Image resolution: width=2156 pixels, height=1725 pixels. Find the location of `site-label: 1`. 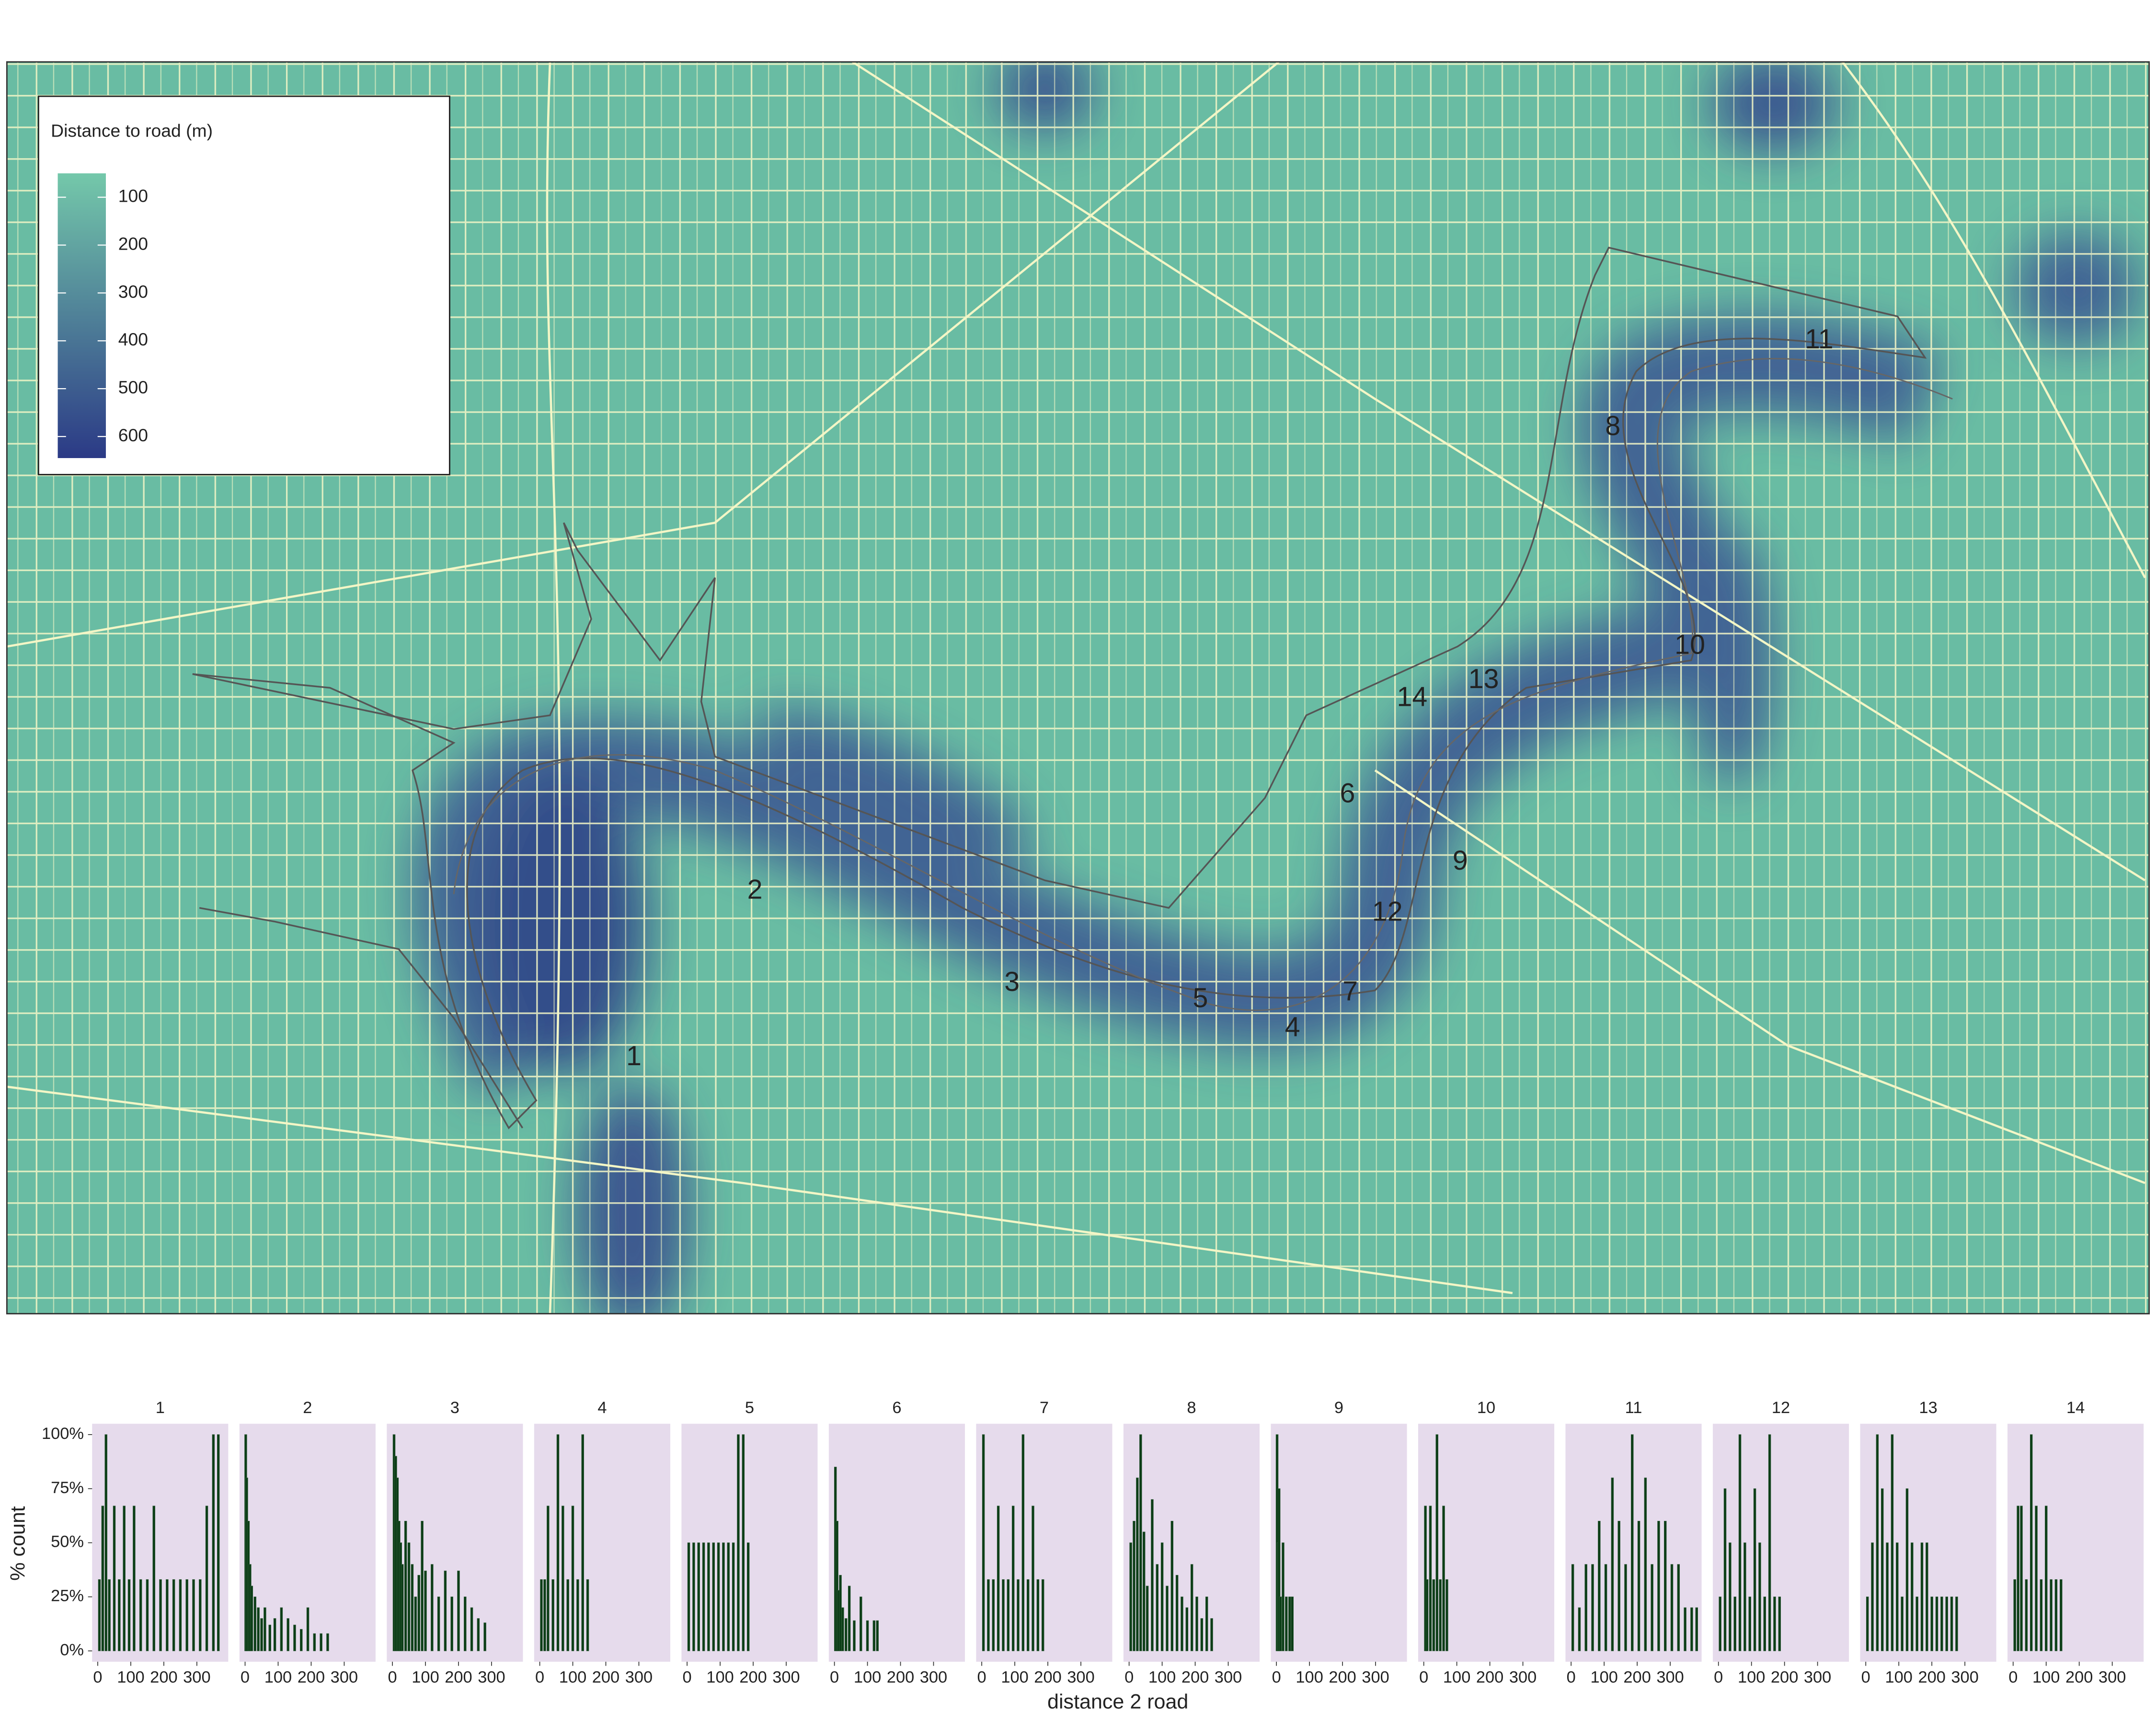

site-label: 1 is located at coordinates (634, 1056).